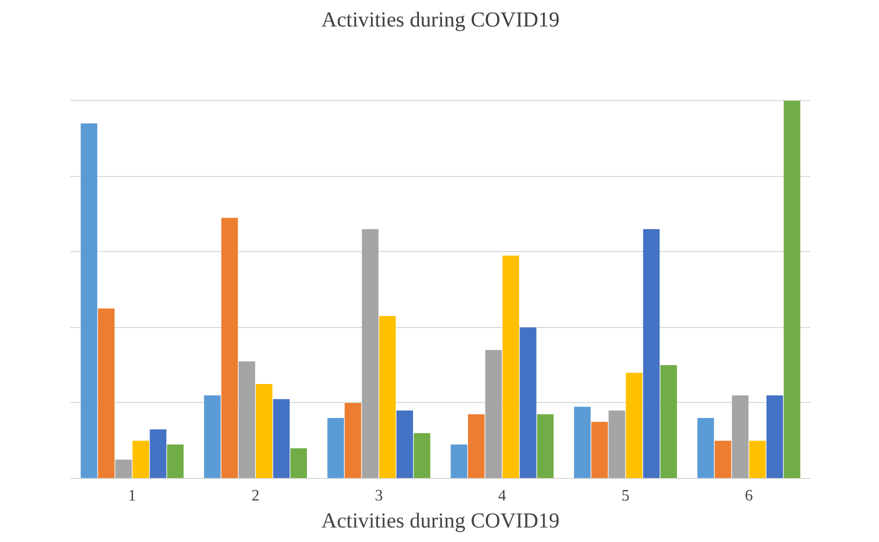  Describe the element at coordinates (502, 496) in the screenshot. I see `x-tick-label: 4` at that location.